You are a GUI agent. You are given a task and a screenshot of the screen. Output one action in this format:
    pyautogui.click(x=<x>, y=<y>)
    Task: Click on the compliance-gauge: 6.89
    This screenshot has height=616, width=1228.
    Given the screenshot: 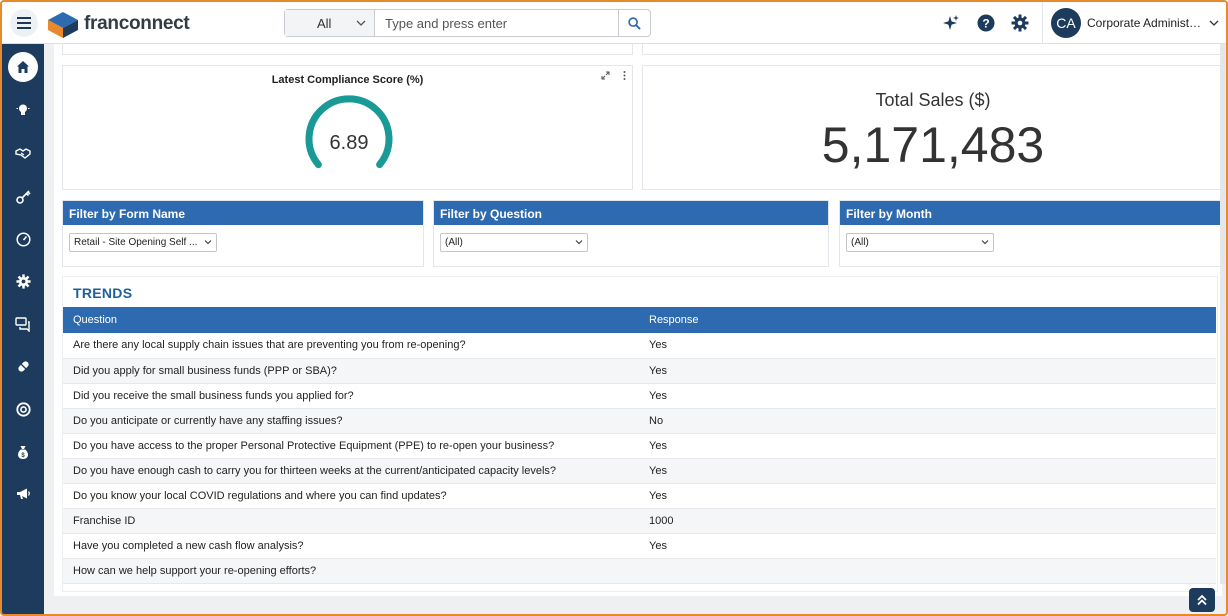 What is the action you would take?
    pyautogui.click(x=349, y=132)
    